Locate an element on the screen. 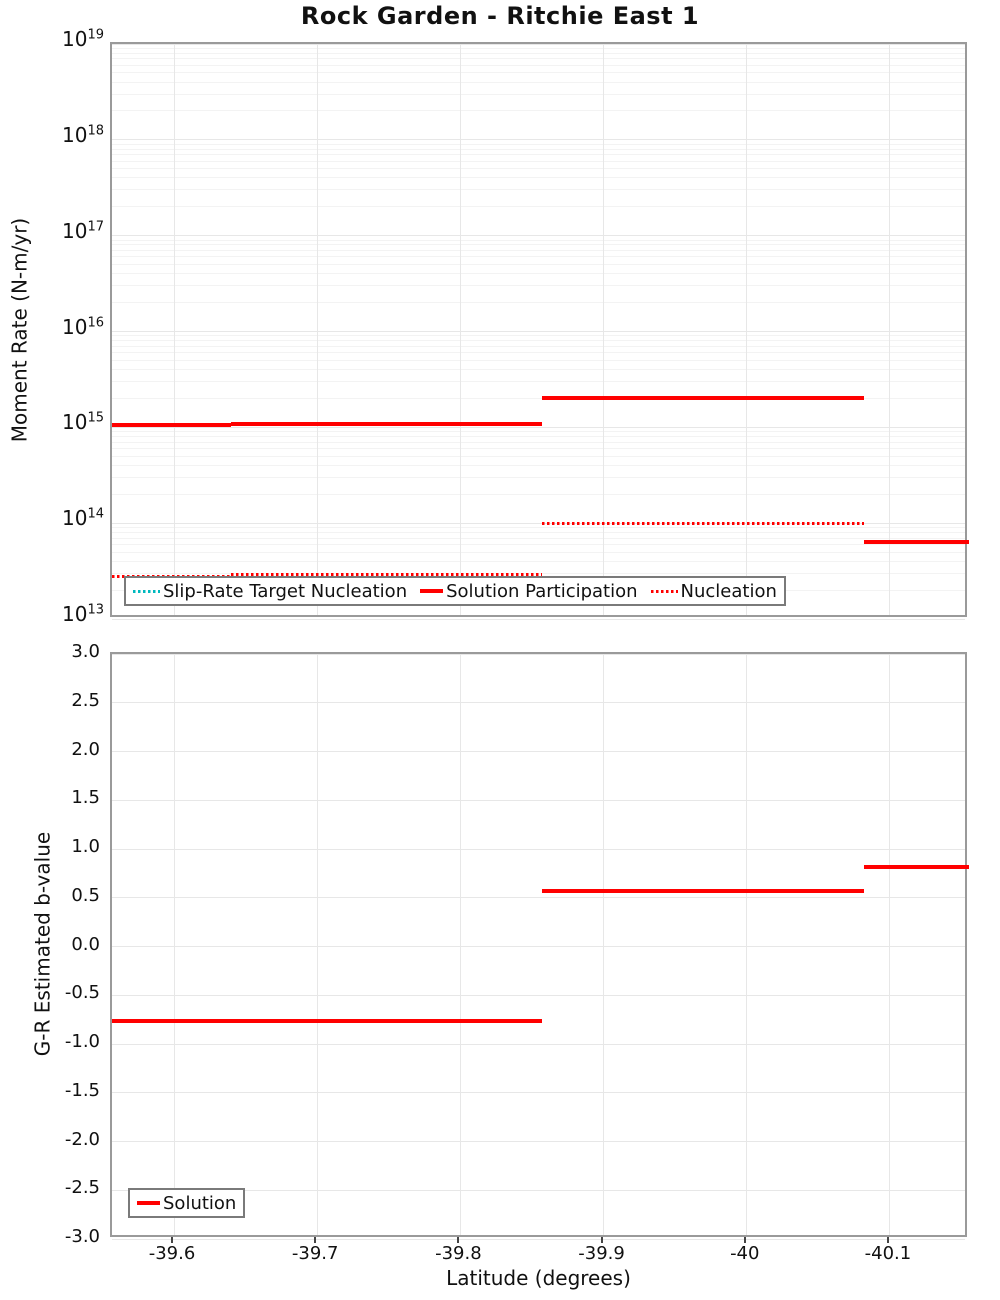  legend-label: Solution is located at coordinates (200, 1203).